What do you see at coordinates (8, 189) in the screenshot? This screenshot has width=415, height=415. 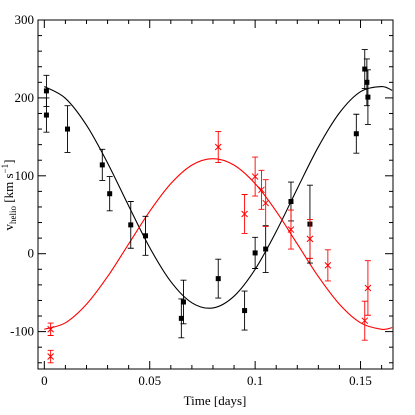 I see `y-label-part: [km s` at bounding box center [8, 189].